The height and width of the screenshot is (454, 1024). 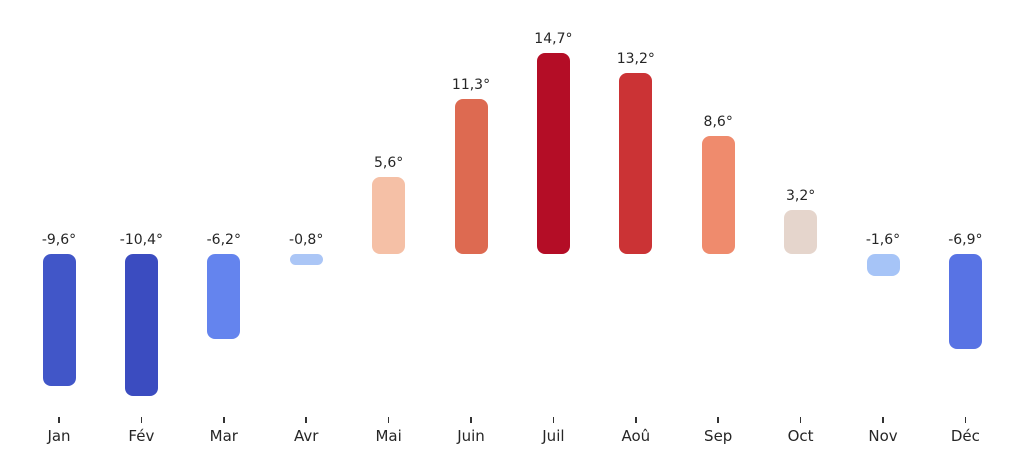 What do you see at coordinates (553, 38) in the screenshot?
I see `value-label-juil: 14,7°` at bounding box center [553, 38].